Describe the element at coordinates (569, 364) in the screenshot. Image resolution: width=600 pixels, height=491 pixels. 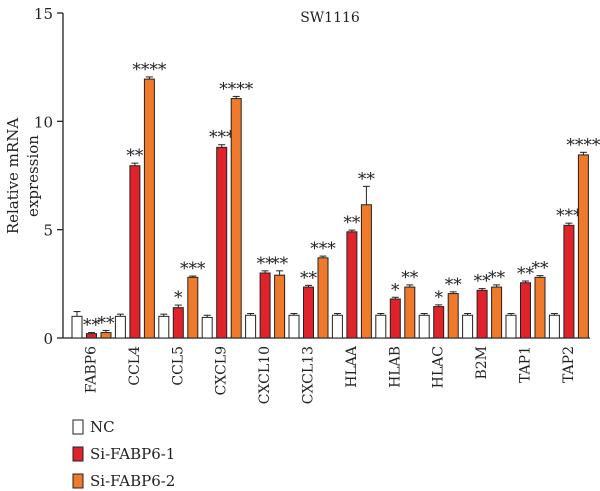
I see `x-tick-label: TAP2` at that location.